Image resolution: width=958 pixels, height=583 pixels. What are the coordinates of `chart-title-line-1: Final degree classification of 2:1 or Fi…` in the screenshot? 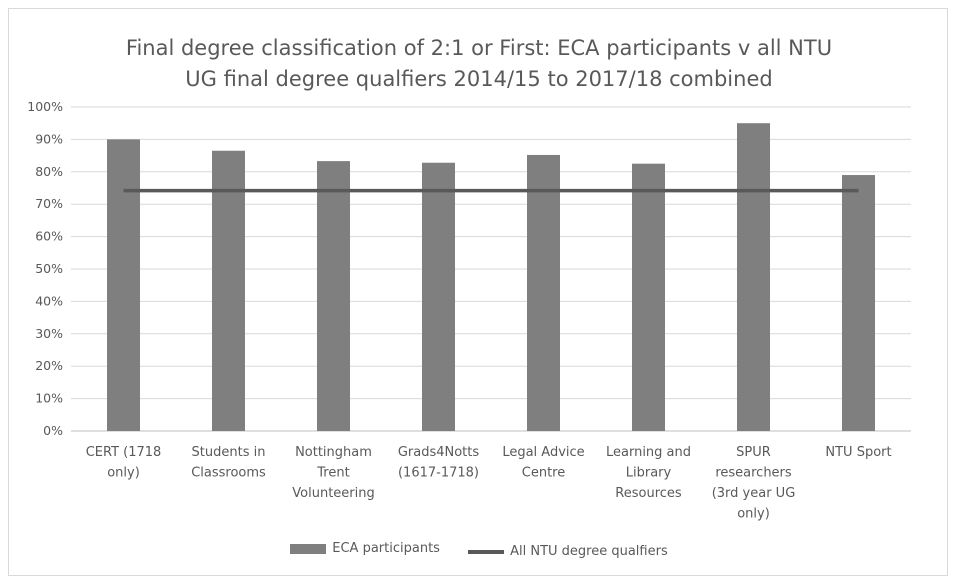 It's located at (479, 48).